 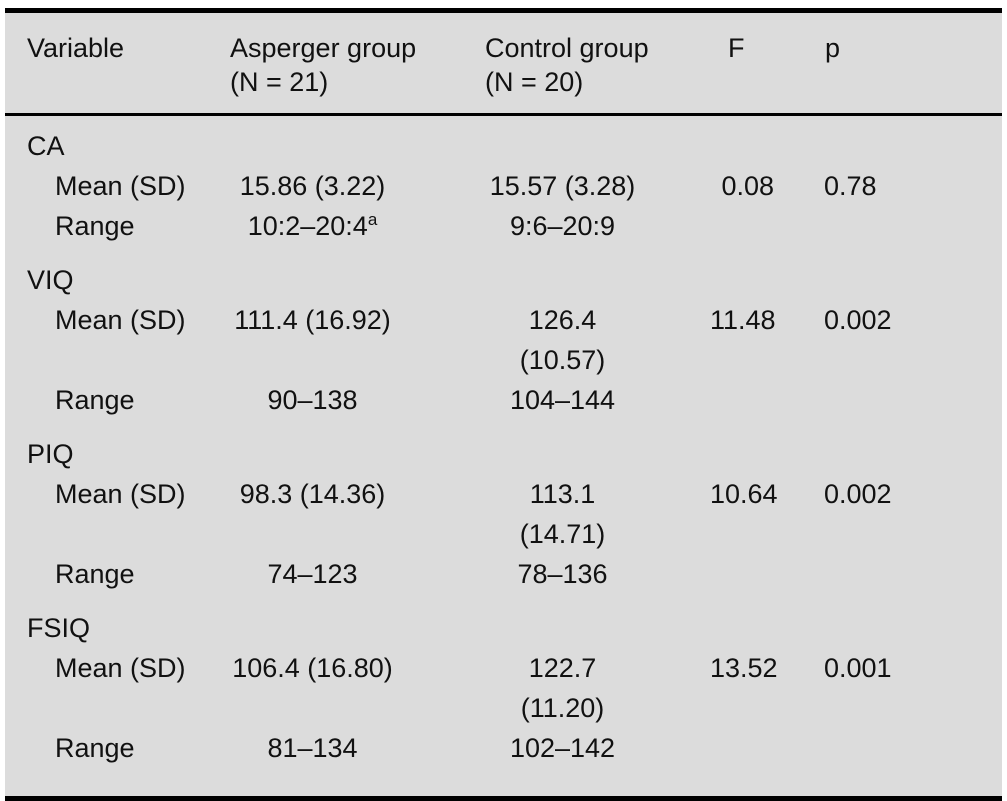 What do you see at coordinates (117, 63) in the screenshot?
I see `col-header-variable: Variable` at bounding box center [117, 63].